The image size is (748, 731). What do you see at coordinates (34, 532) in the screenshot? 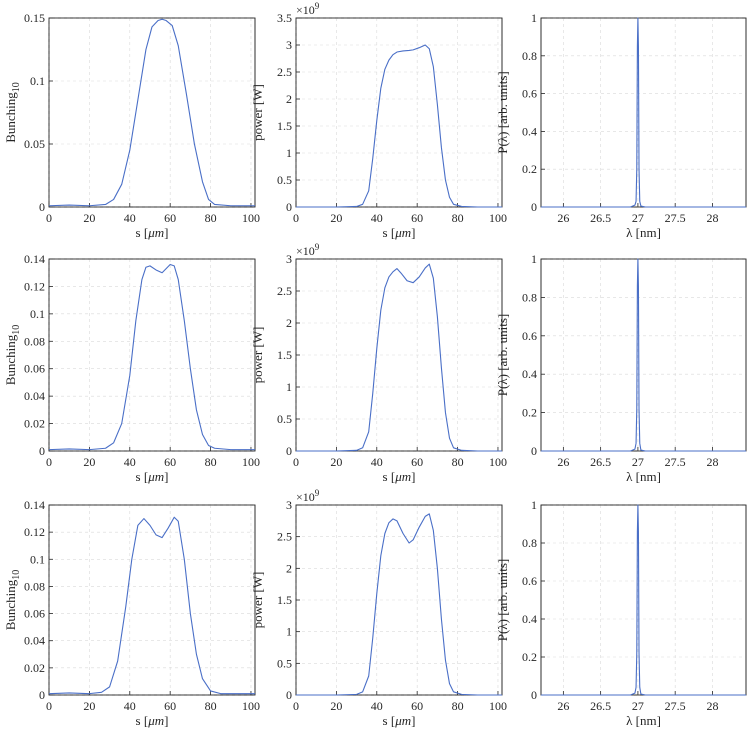
I see `y-tick-label: 0.12` at bounding box center [34, 532].